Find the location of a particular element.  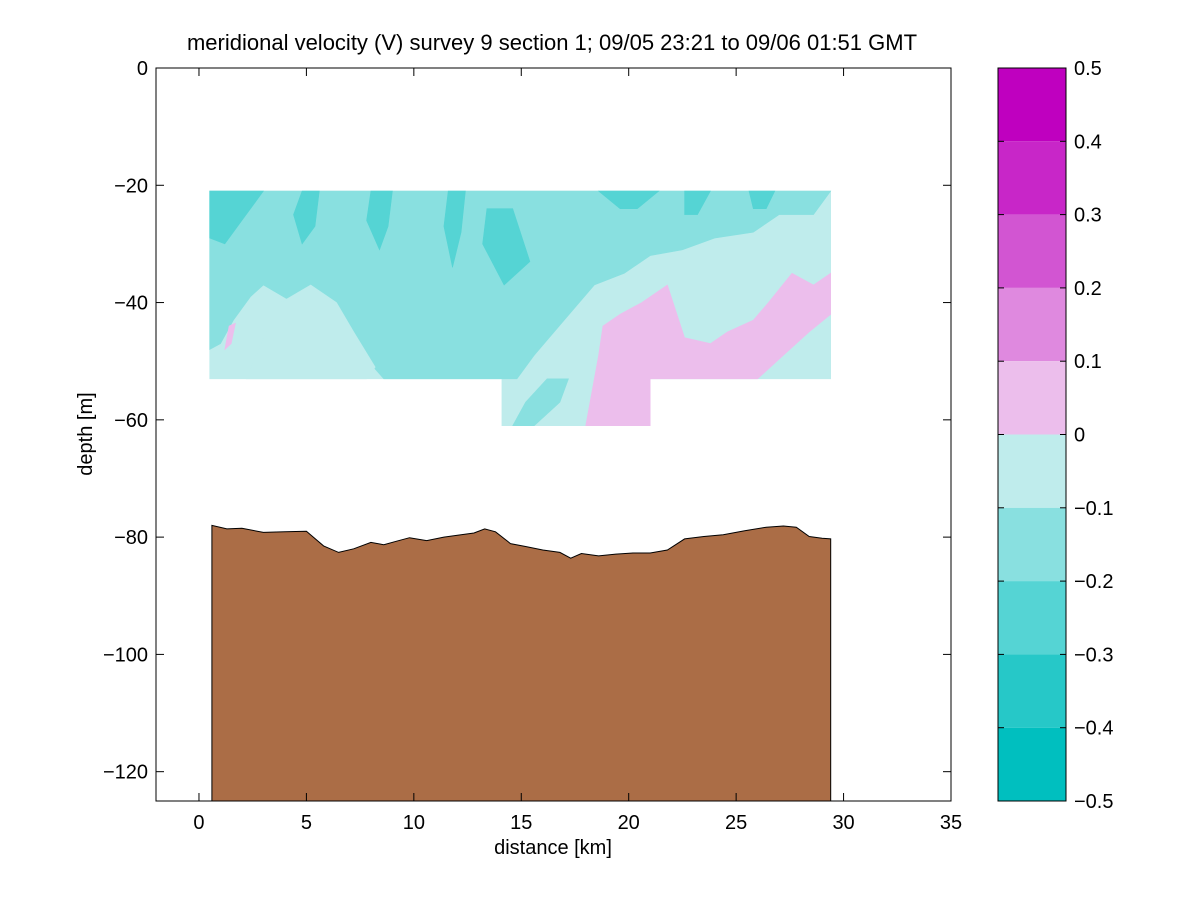

colorbar-tick-label: −0.2 is located at coordinates (1093, 582).